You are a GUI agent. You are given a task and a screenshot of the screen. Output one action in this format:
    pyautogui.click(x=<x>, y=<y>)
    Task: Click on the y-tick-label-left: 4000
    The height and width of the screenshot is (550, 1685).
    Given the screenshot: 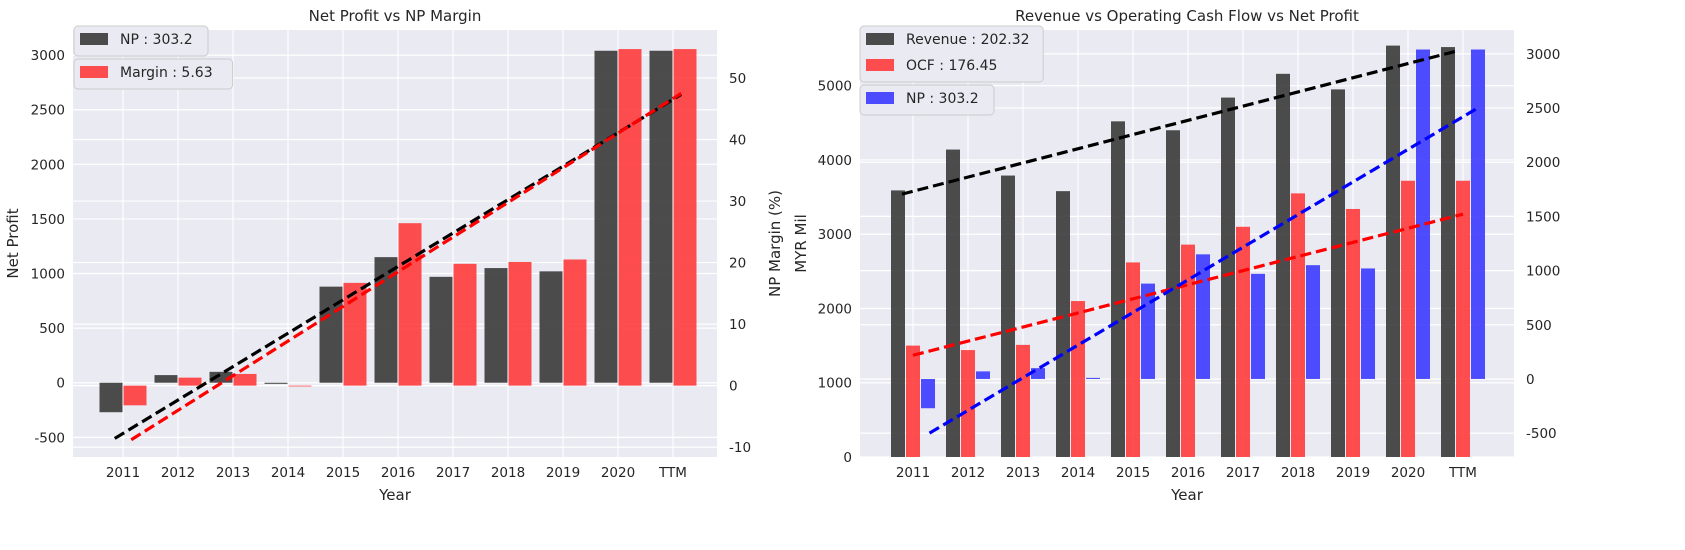 What is the action you would take?
    pyautogui.click(x=835, y=161)
    